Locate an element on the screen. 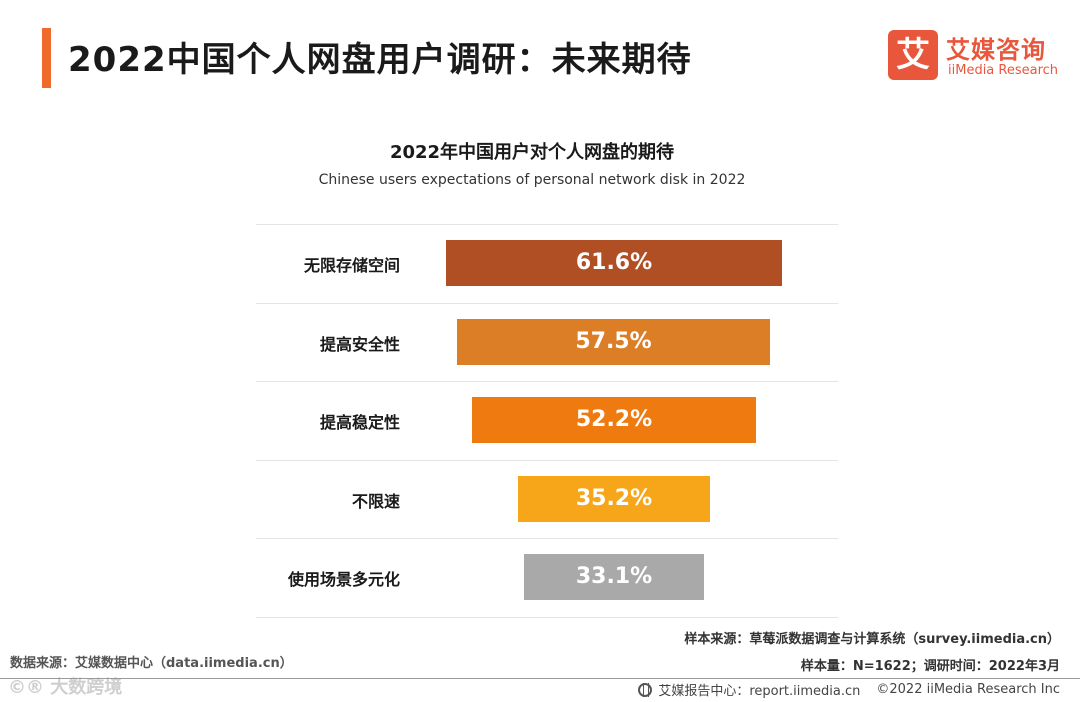  logo-mark-icon: 艾 is located at coordinates (913, 55).